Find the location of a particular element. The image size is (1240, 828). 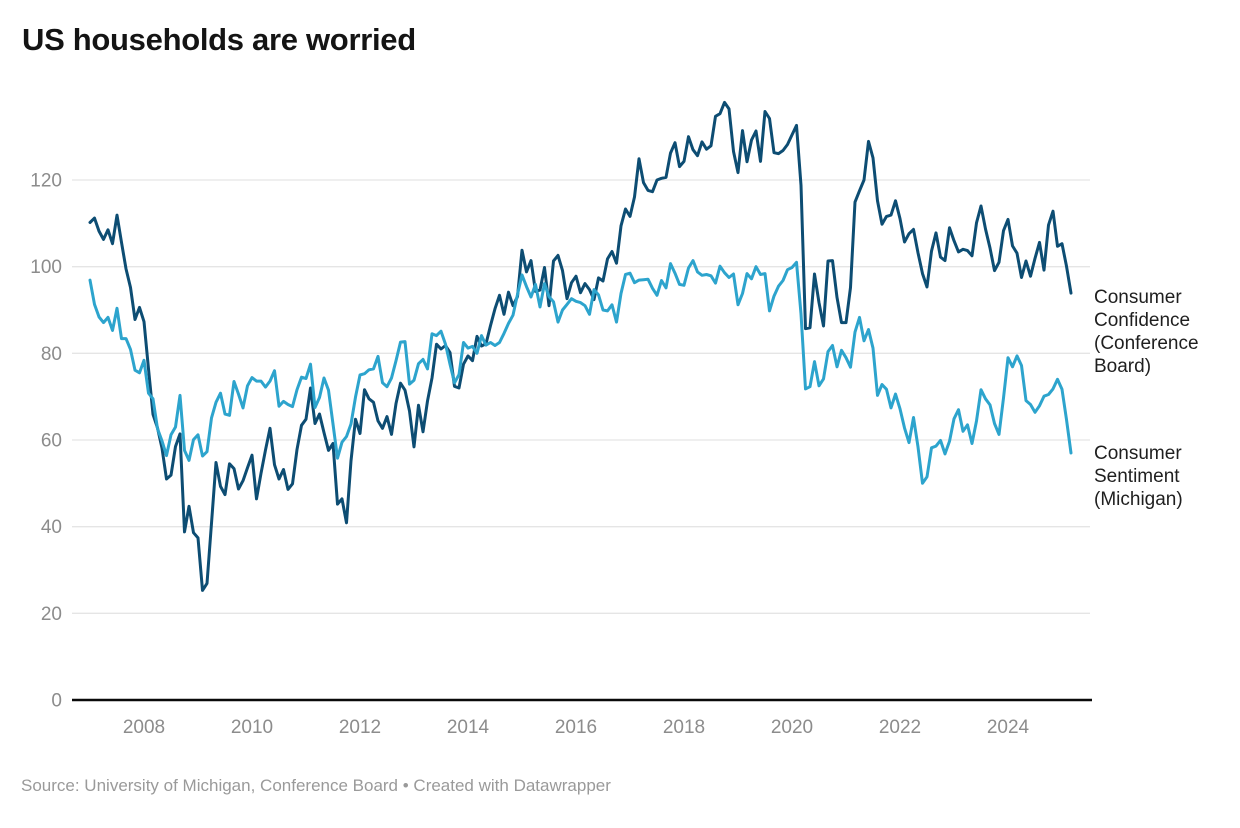

x-tick-label-2016: 2016 is located at coordinates (576, 727).